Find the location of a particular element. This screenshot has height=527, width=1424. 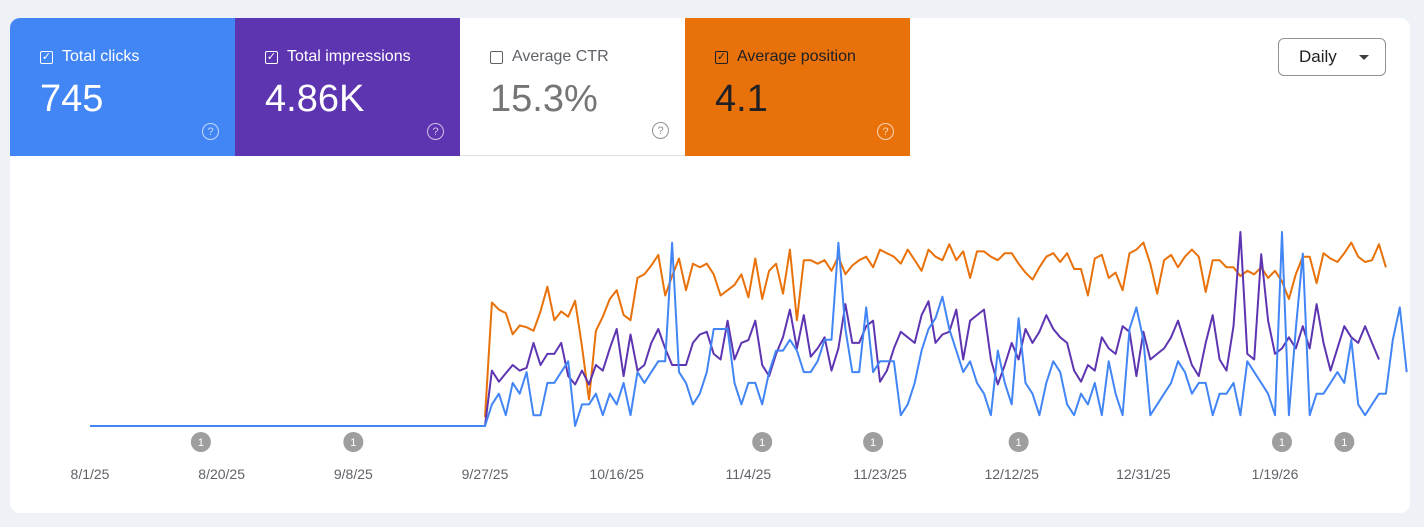

metric-value: 4.86K is located at coordinates (315, 99).